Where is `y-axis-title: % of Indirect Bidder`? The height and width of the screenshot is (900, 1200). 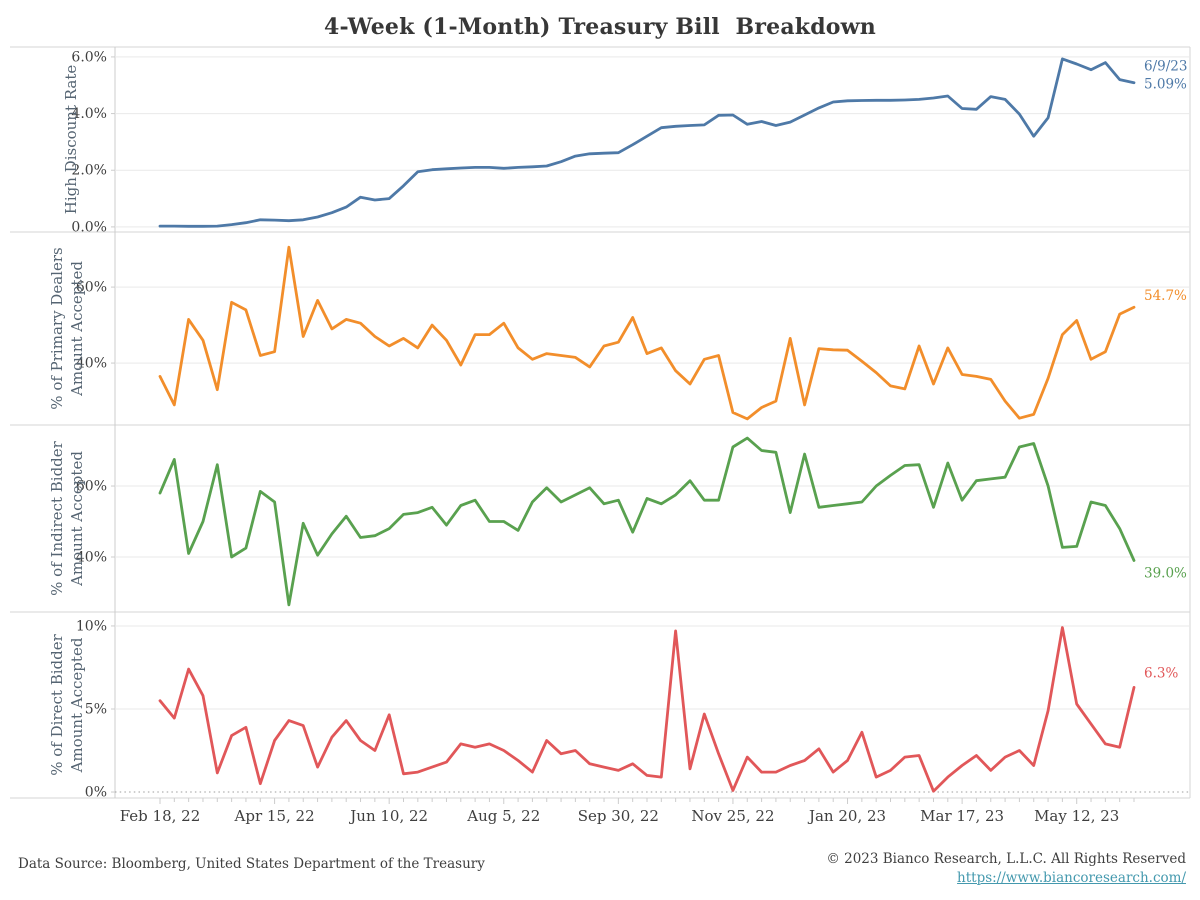
y-axis-title: % of Indirect Bidder is located at coordinates (57, 518).